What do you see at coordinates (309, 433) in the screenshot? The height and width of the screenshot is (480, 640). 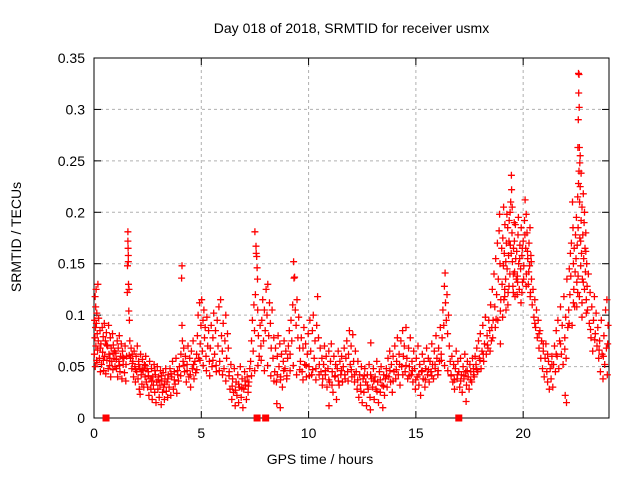 I see `x-tick-label: 10` at bounding box center [309, 433].